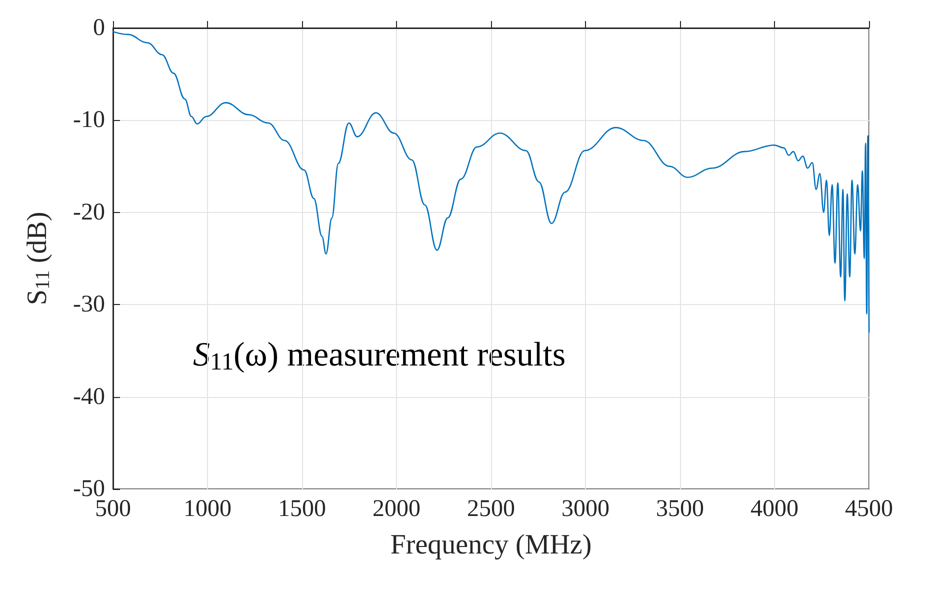  What do you see at coordinates (89, 305) in the screenshot?
I see `y-tick-label: -30` at bounding box center [89, 305].